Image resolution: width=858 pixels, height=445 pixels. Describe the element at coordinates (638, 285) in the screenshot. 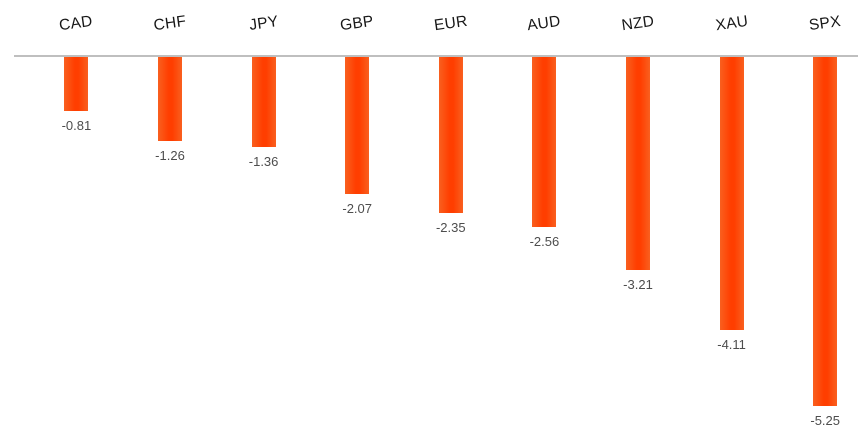

I see `value-label: -3.21` at that location.